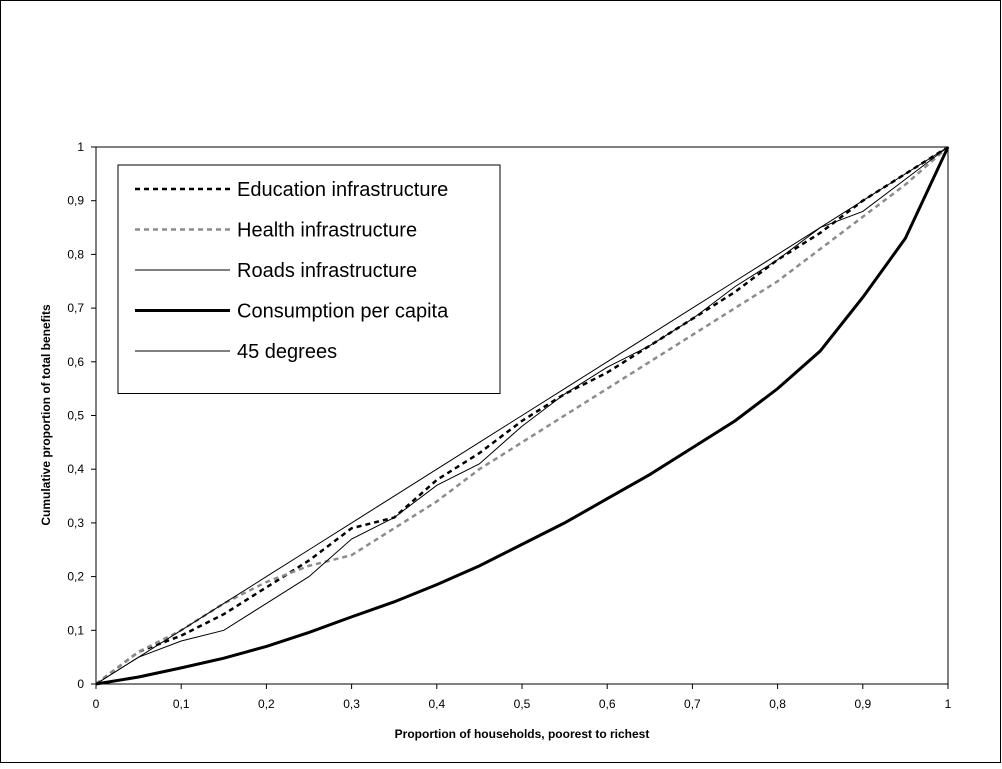  Describe the element at coordinates (75, 577) in the screenshot. I see `y-tick-label: 0,2` at that location.